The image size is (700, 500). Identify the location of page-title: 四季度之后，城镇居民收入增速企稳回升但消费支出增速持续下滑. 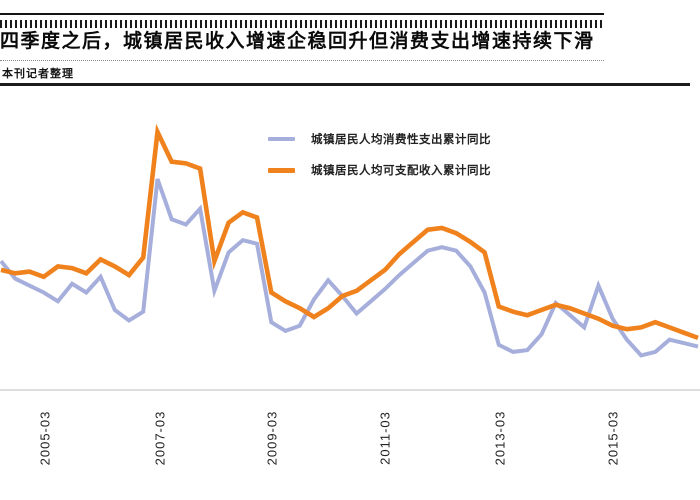
(297, 41).